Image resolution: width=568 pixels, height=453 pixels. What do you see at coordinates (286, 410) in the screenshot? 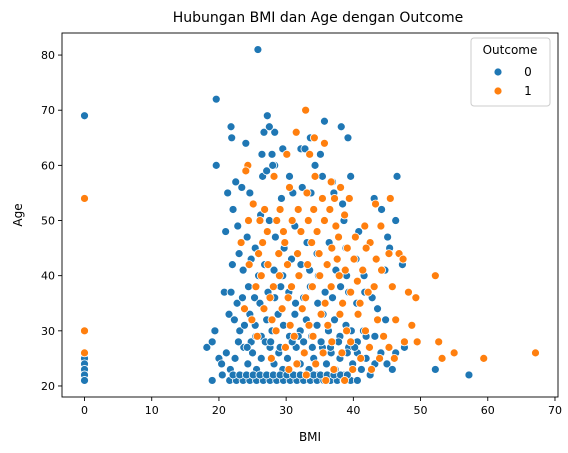
I see `x-tick-label-30: 30` at bounding box center [286, 410].